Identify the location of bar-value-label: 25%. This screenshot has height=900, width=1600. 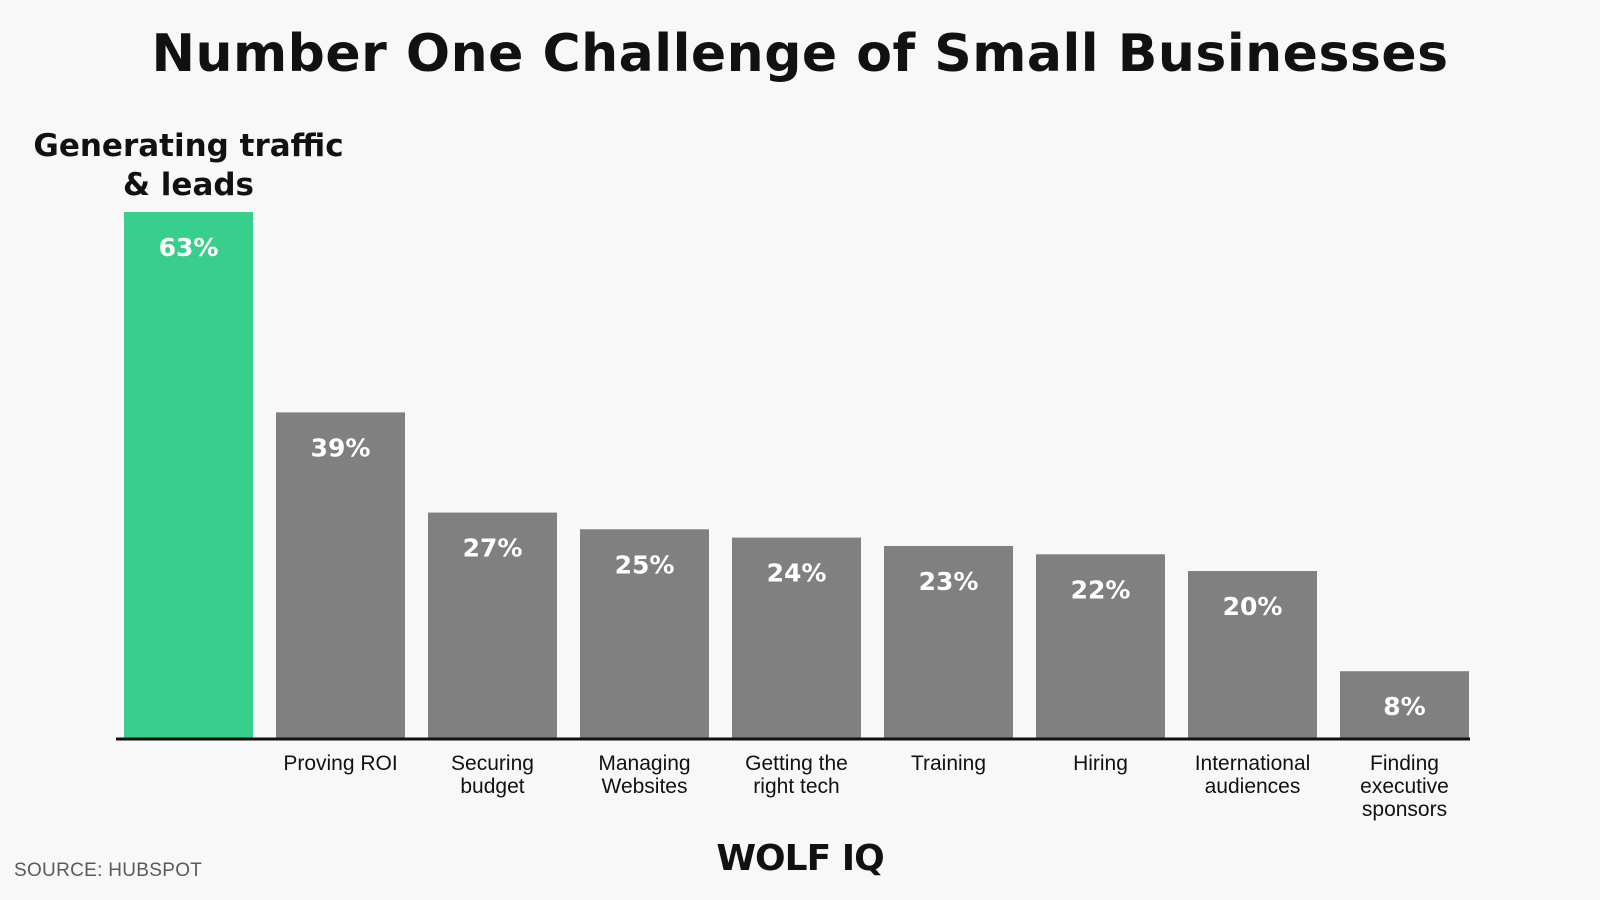
(645, 564).